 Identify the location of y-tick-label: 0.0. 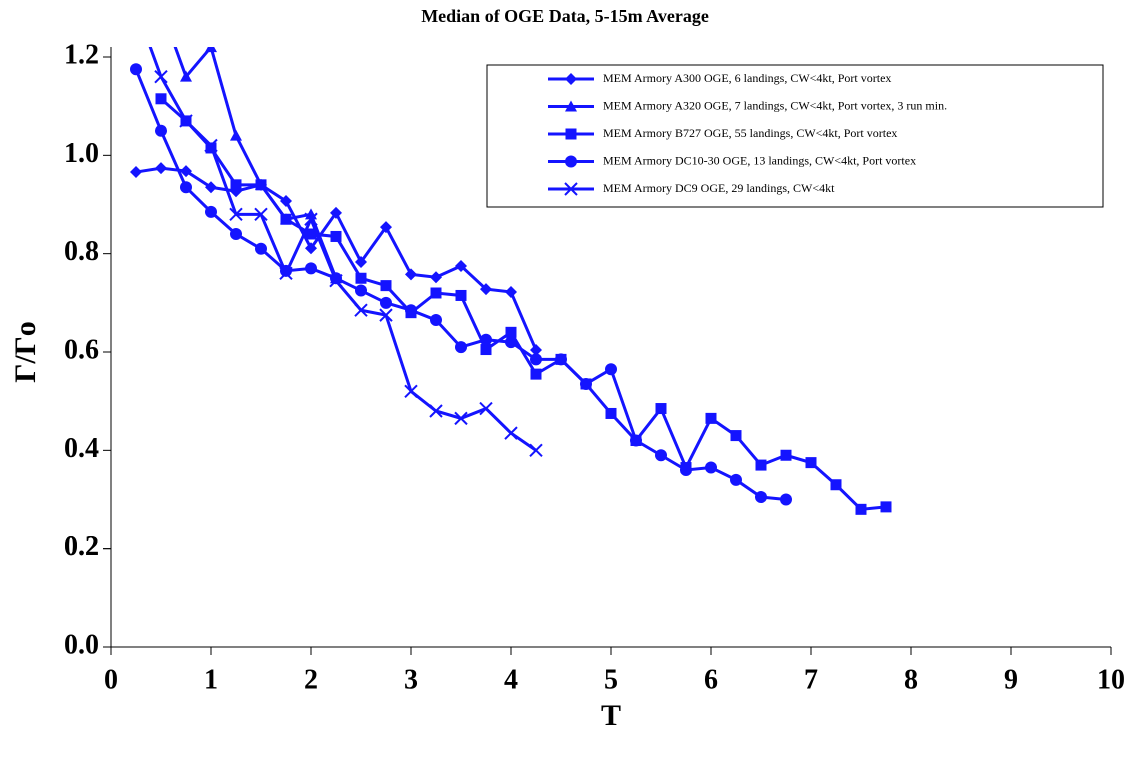
(81, 644).